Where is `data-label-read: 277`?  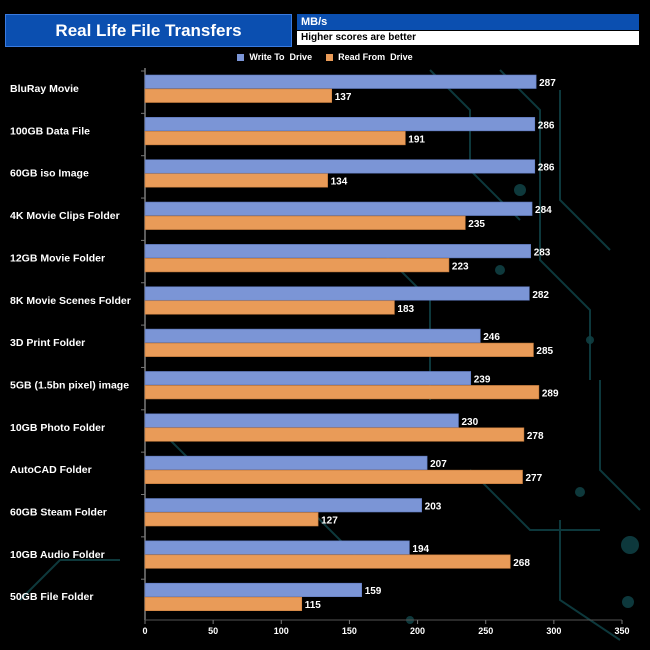
data-label-read: 277 is located at coordinates (534, 478).